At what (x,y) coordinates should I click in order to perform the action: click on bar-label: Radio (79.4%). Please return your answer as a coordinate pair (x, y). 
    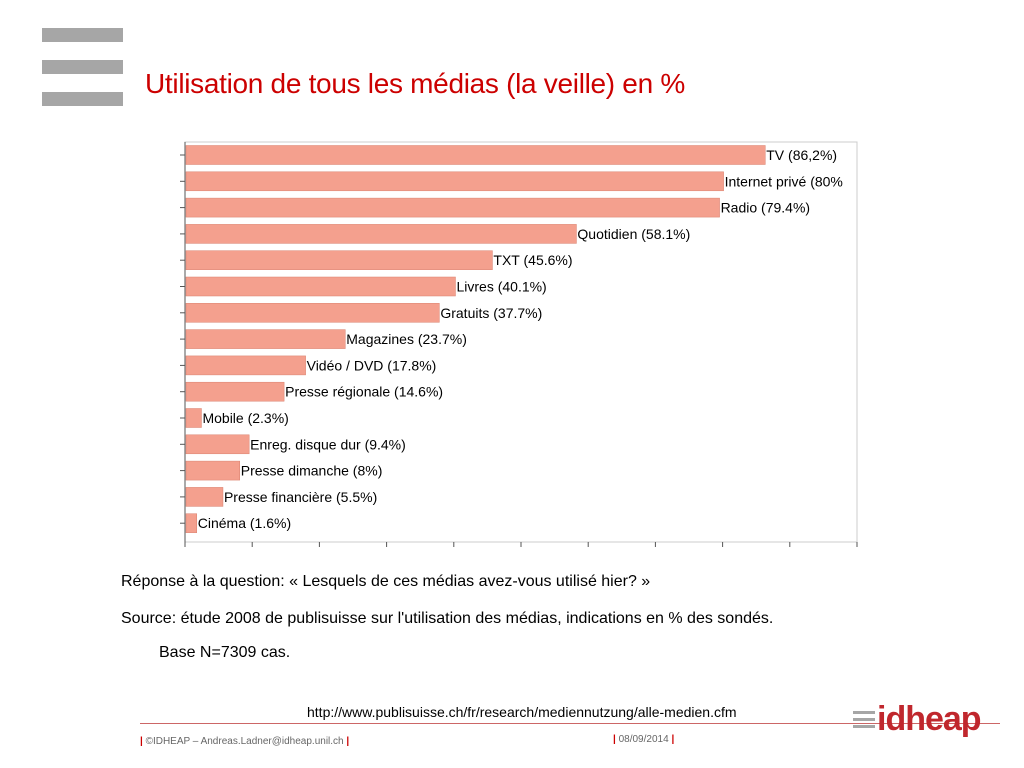
    Looking at the image, I should click on (766, 208).